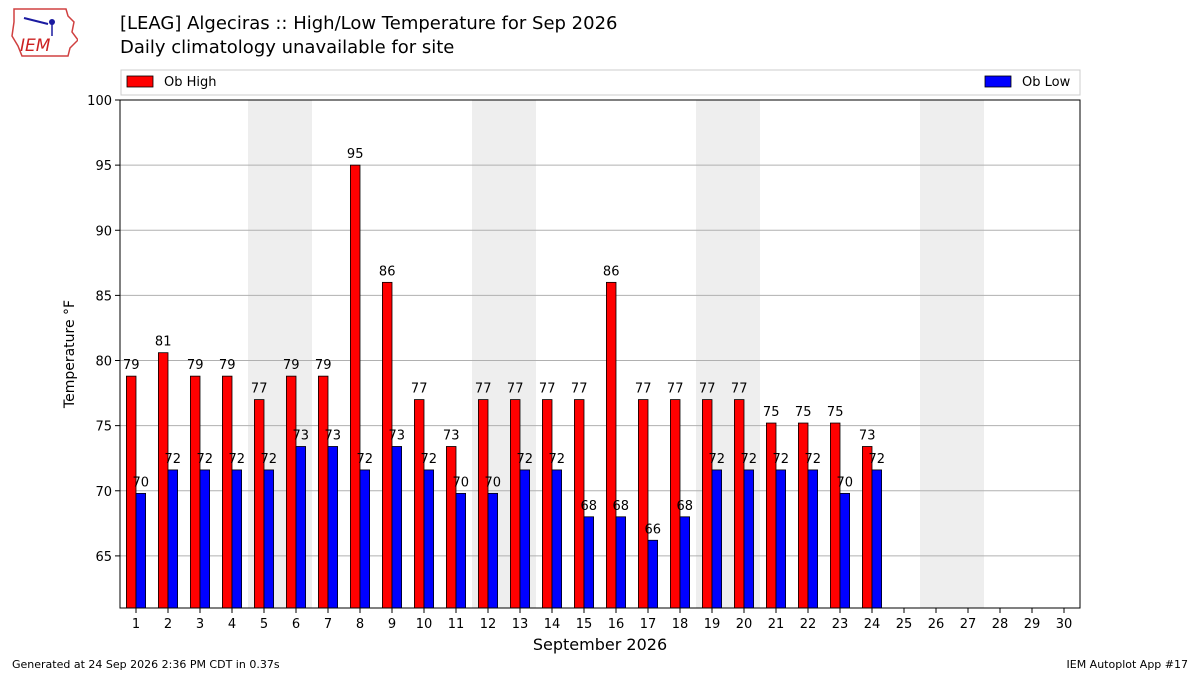 The height and width of the screenshot is (675, 1200). I want to click on high-value-label: 73, so click(451, 435).